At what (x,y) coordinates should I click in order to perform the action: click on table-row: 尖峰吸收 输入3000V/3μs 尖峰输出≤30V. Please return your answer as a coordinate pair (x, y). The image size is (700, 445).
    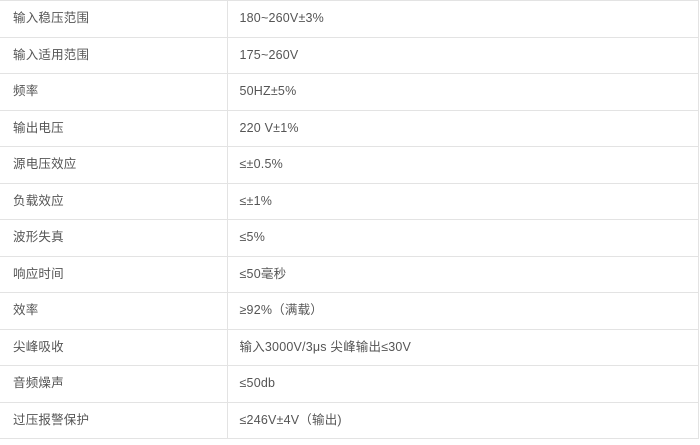
    Looking at the image, I should click on (349, 347).